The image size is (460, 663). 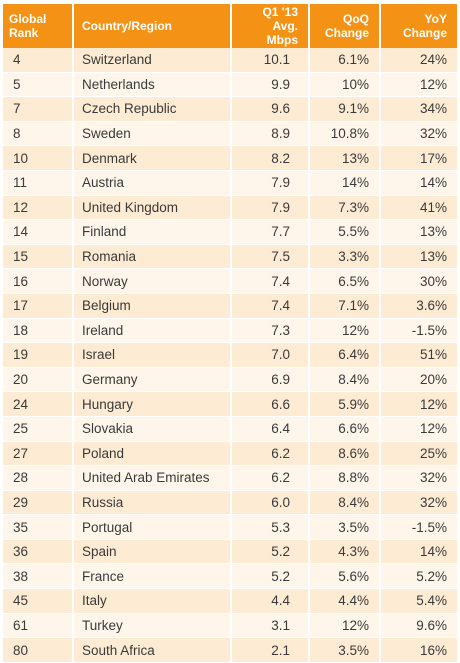 I want to click on rank-cell: 10, so click(x=38, y=158).